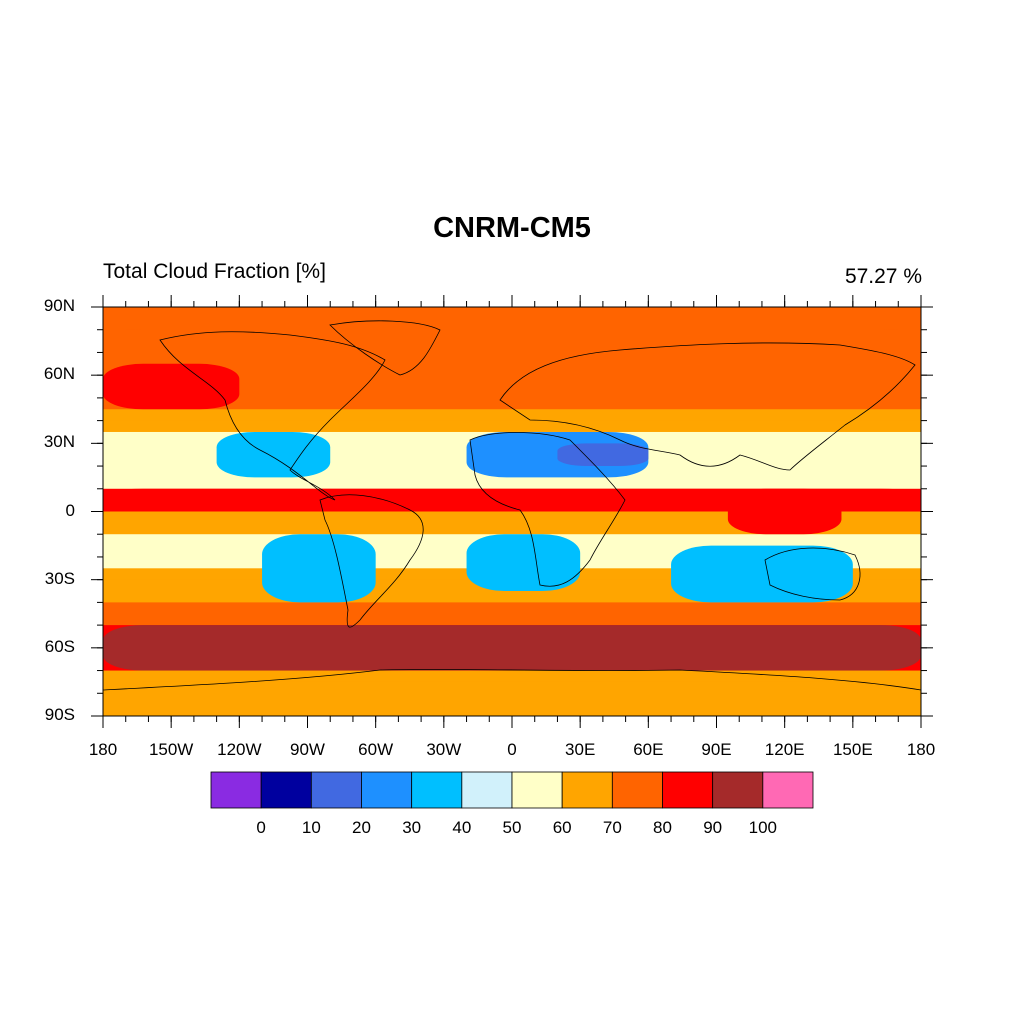 This screenshot has width=1024, height=1024. I want to click on y-tick-label: 90S, so click(59, 714).